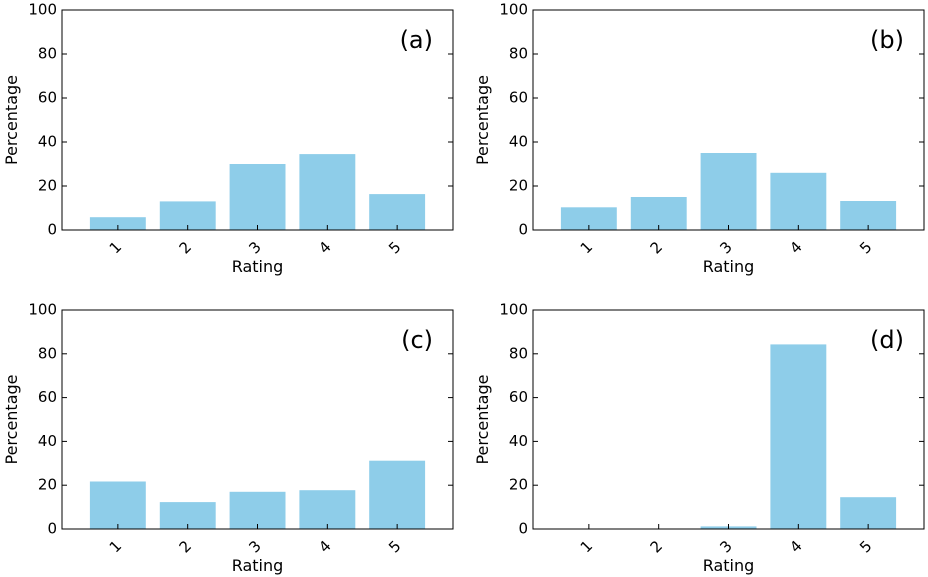 This screenshot has height=577, width=928. I want to click on panel-label: (d), so click(887, 340).